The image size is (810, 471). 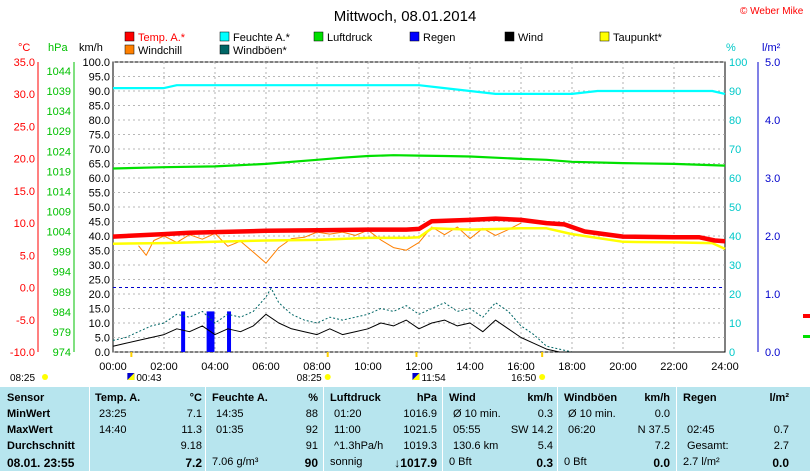 What do you see at coordinates (476, 446) in the screenshot?
I see `wind-row-time: 130.6 km` at bounding box center [476, 446].